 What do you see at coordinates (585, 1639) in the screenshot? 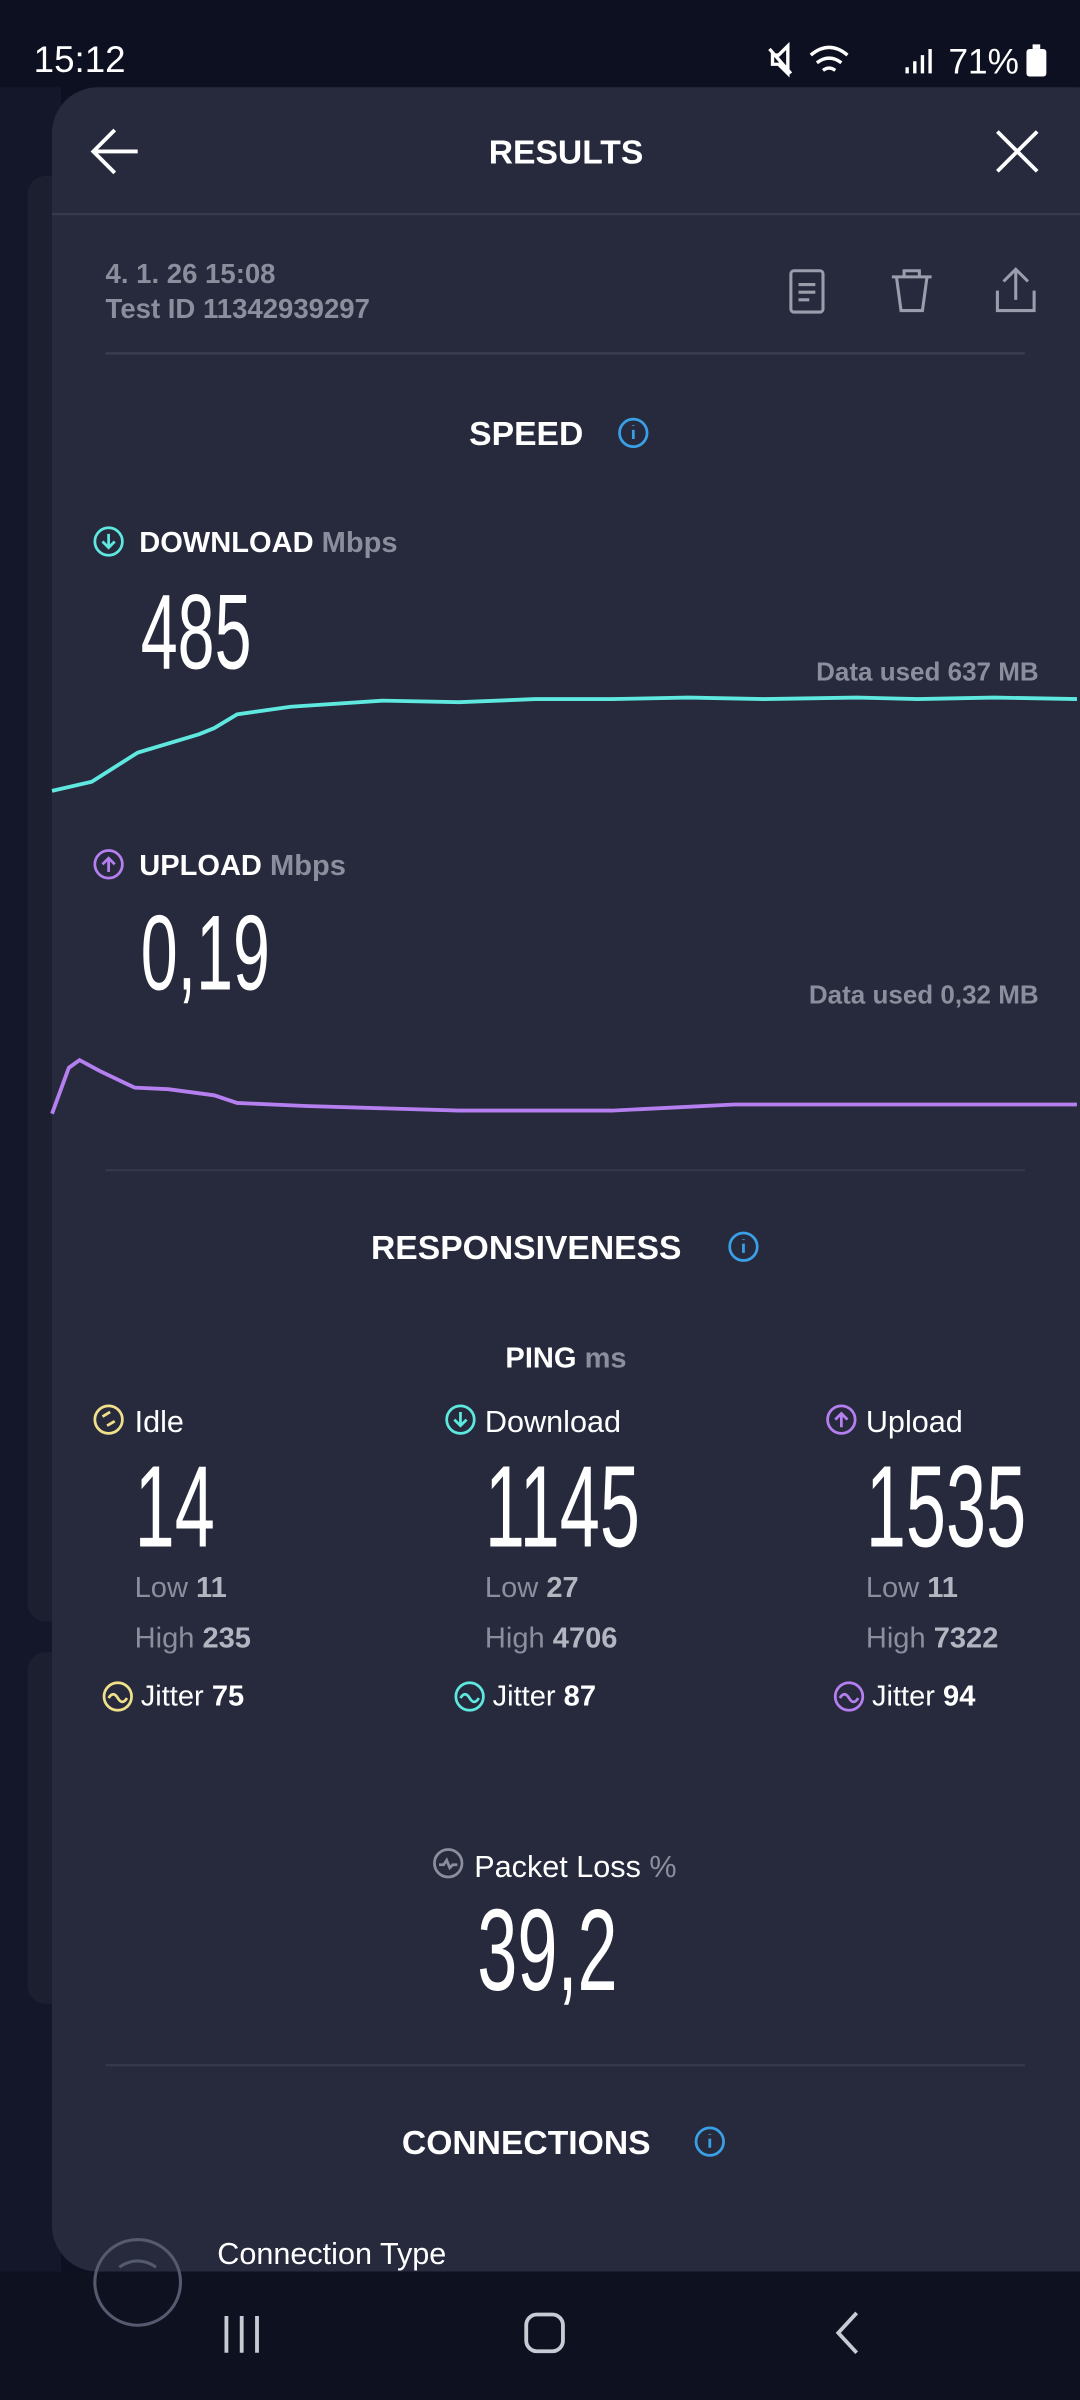
I see `value: 4706` at bounding box center [585, 1639].